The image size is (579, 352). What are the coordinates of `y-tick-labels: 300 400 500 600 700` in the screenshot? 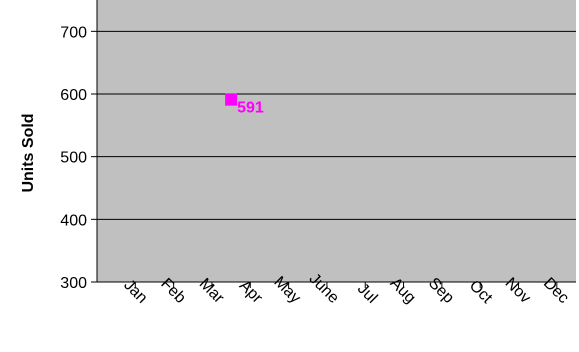 It's located at (73, 158).